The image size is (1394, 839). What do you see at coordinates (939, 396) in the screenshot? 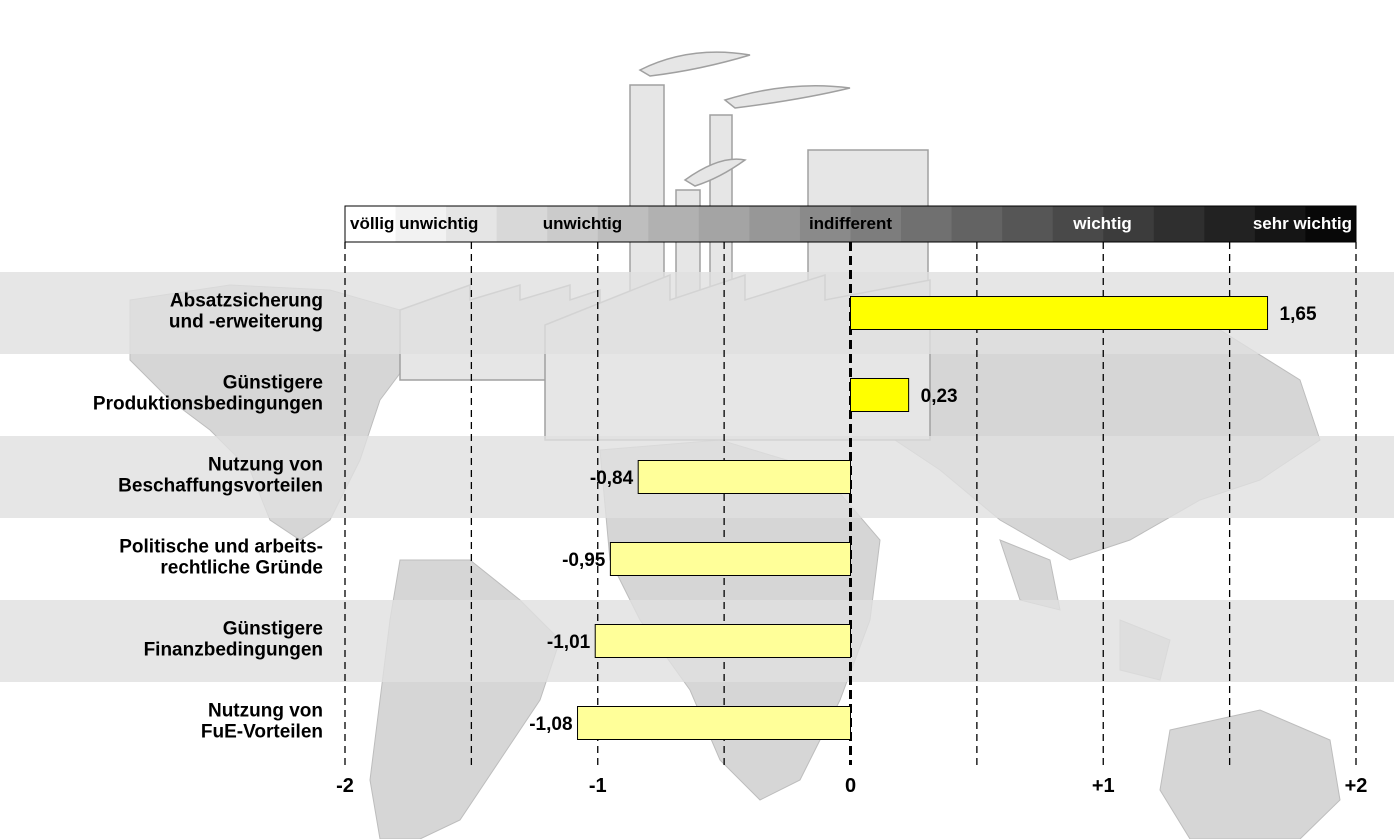
I see `value-label: 0,23` at bounding box center [939, 396].